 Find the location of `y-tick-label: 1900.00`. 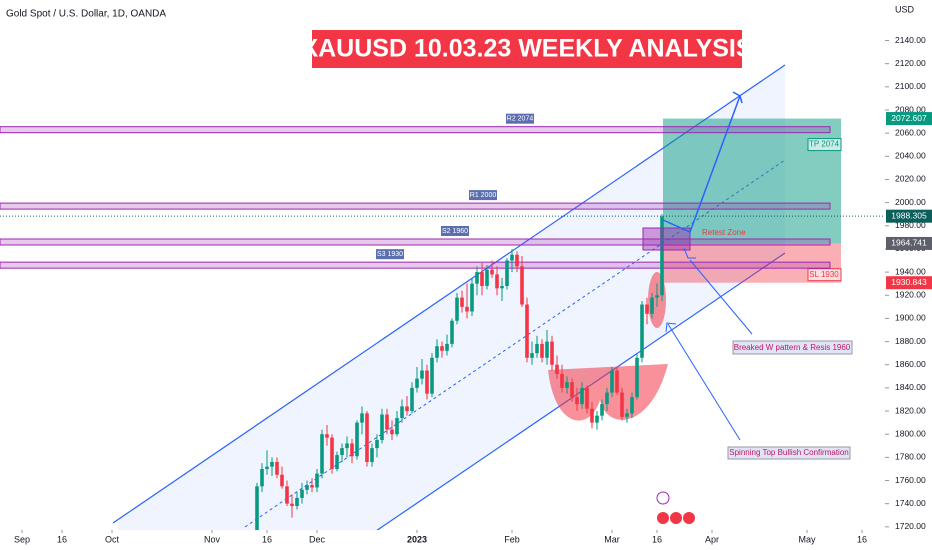

y-tick-label: 1900.00 is located at coordinates (910, 318).